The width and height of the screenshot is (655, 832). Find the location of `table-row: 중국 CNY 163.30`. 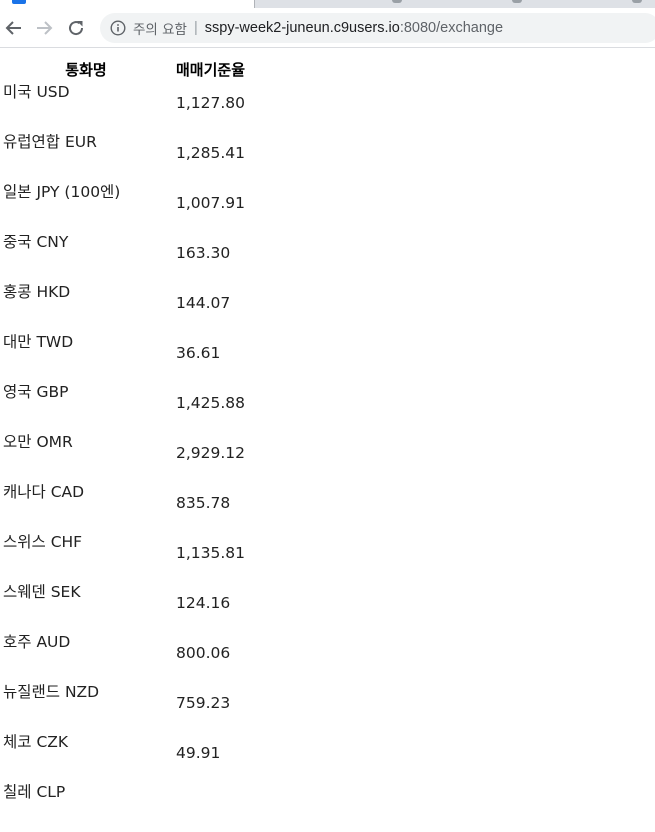

table-row: 중국 CNY 163.30 is located at coordinates (127, 257).